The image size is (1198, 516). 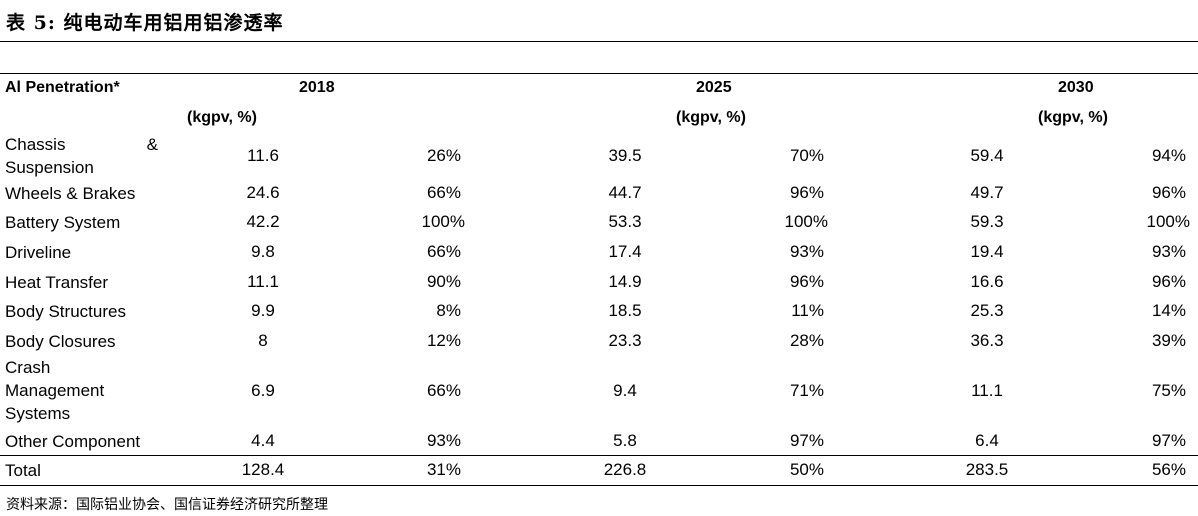 What do you see at coordinates (167, 505) in the screenshot?
I see `source-note: 资料来源：国际铝业协会、国信证券经济研究所整理` at bounding box center [167, 505].